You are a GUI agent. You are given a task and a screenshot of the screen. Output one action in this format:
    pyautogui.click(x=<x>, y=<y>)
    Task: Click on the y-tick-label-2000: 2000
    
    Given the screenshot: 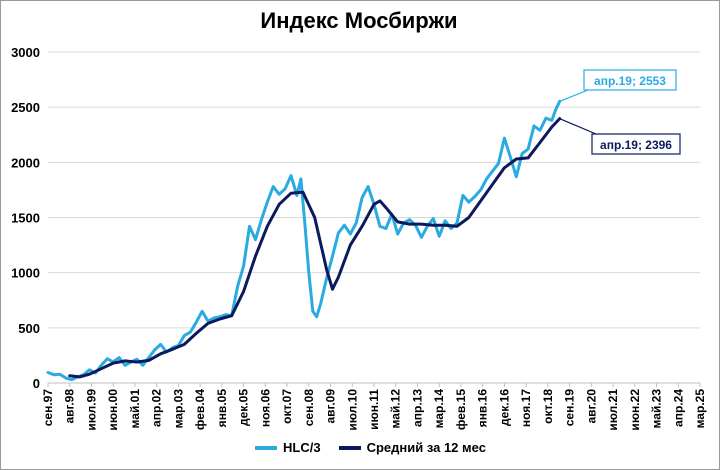 What is the action you would take?
    pyautogui.click(x=25, y=162)
    